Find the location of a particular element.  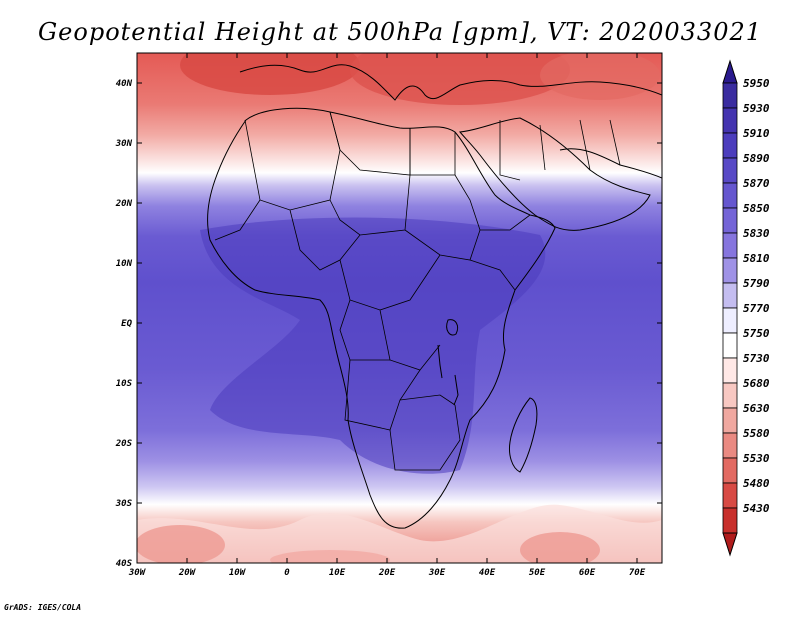

colorbar-level-label: 5930 is located at coordinates (756, 108).